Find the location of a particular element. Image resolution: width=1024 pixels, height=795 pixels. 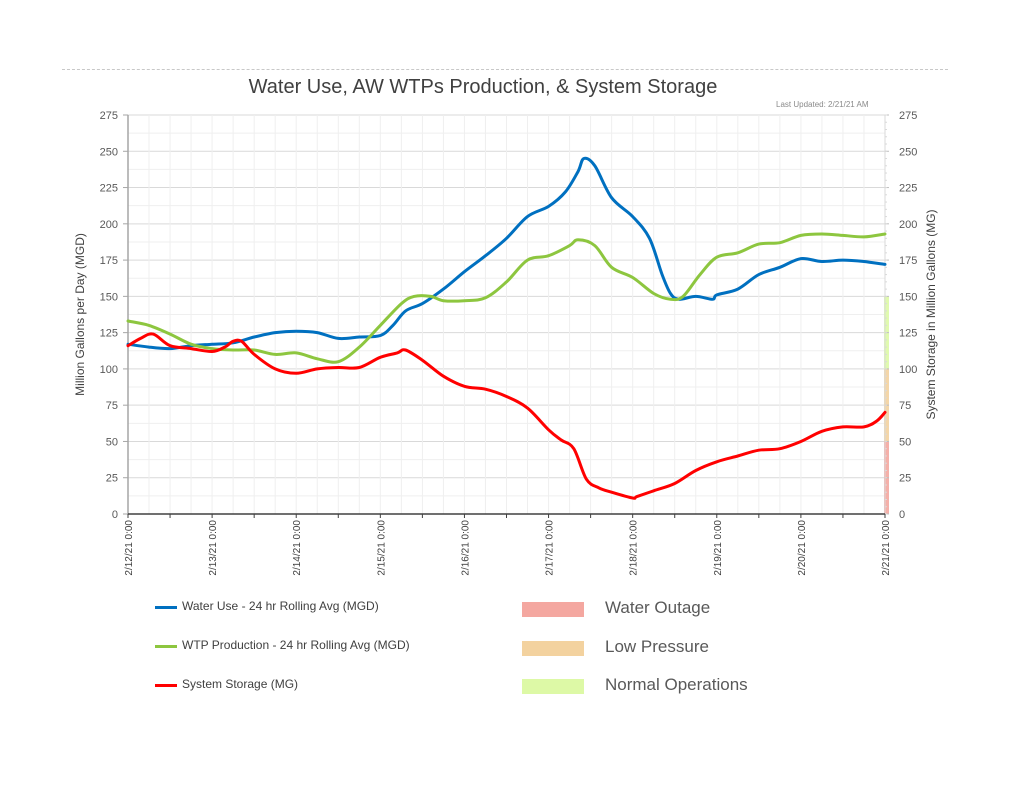

y-tick-label: 125 is located at coordinates (109, 334).